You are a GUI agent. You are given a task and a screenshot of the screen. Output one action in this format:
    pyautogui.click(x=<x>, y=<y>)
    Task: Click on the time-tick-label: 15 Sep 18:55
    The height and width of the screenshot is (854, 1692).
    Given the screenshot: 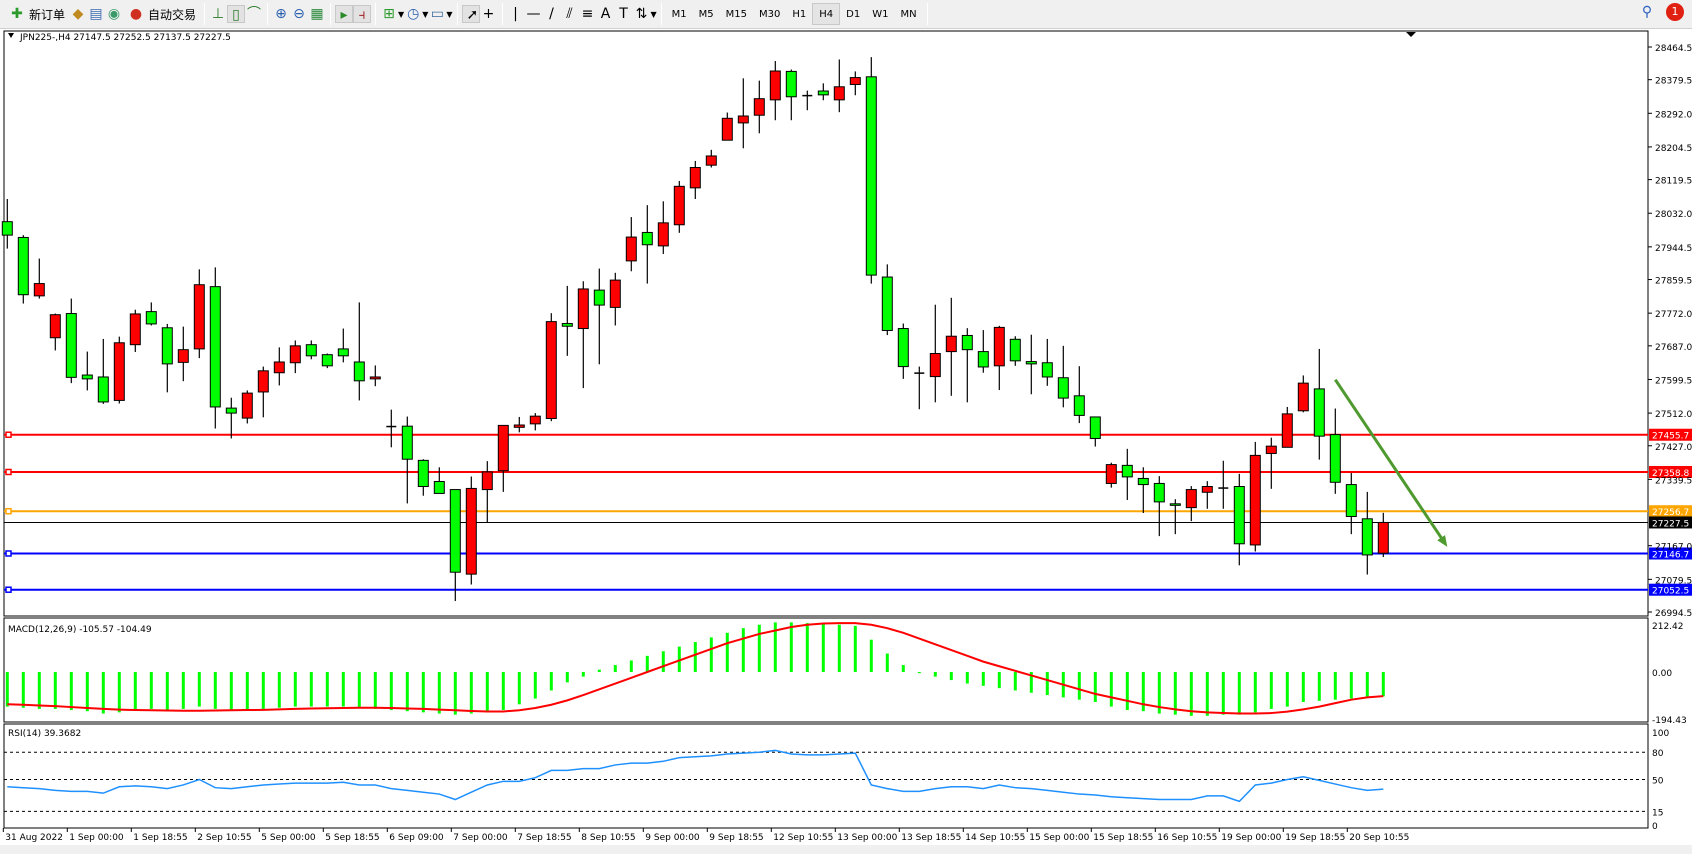 What is the action you would take?
    pyautogui.click(x=1123, y=838)
    